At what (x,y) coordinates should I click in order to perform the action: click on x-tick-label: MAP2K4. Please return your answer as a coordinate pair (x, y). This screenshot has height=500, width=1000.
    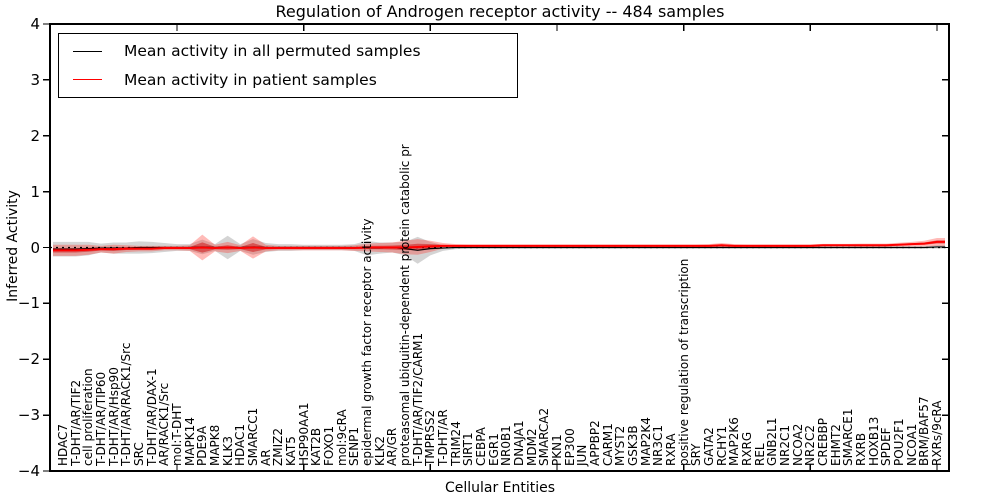
    Looking at the image, I should click on (645, 441).